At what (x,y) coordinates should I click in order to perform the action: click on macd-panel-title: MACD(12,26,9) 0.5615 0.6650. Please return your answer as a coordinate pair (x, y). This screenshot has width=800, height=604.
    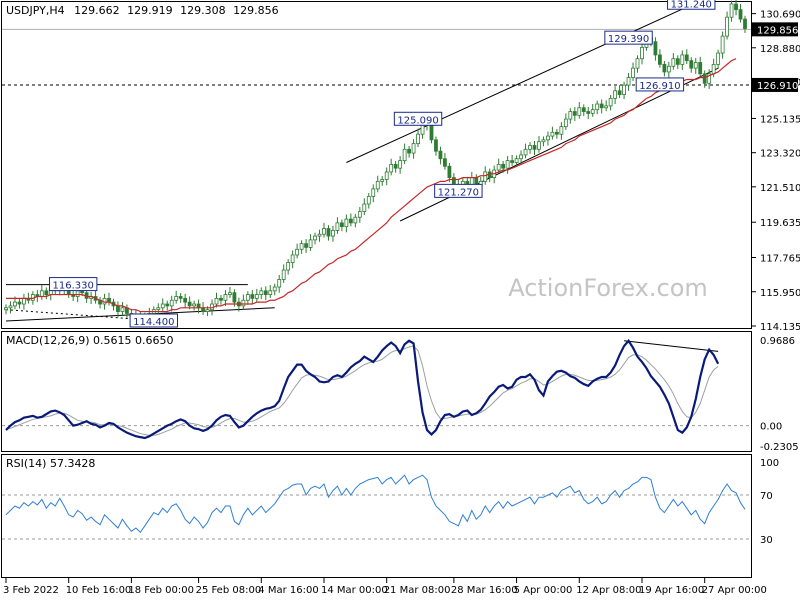
    Looking at the image, I should click on (90, 340).